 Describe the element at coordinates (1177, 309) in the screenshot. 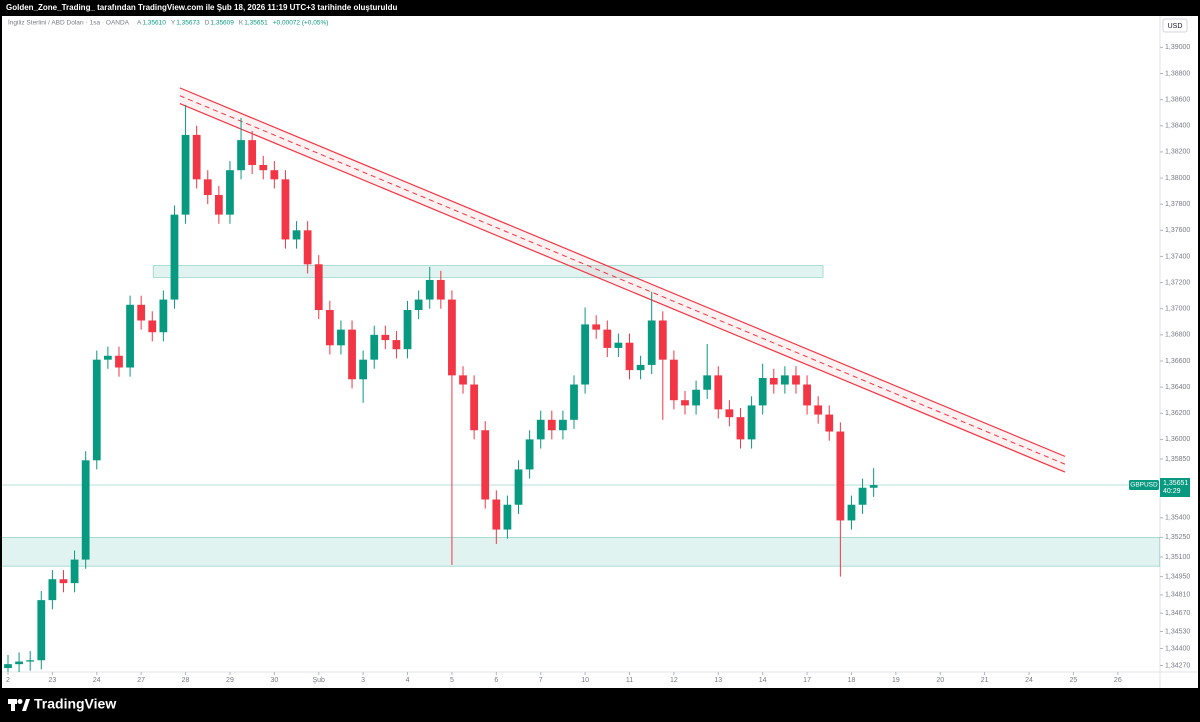

I see `y-tick-label: 1,37000` at that location.